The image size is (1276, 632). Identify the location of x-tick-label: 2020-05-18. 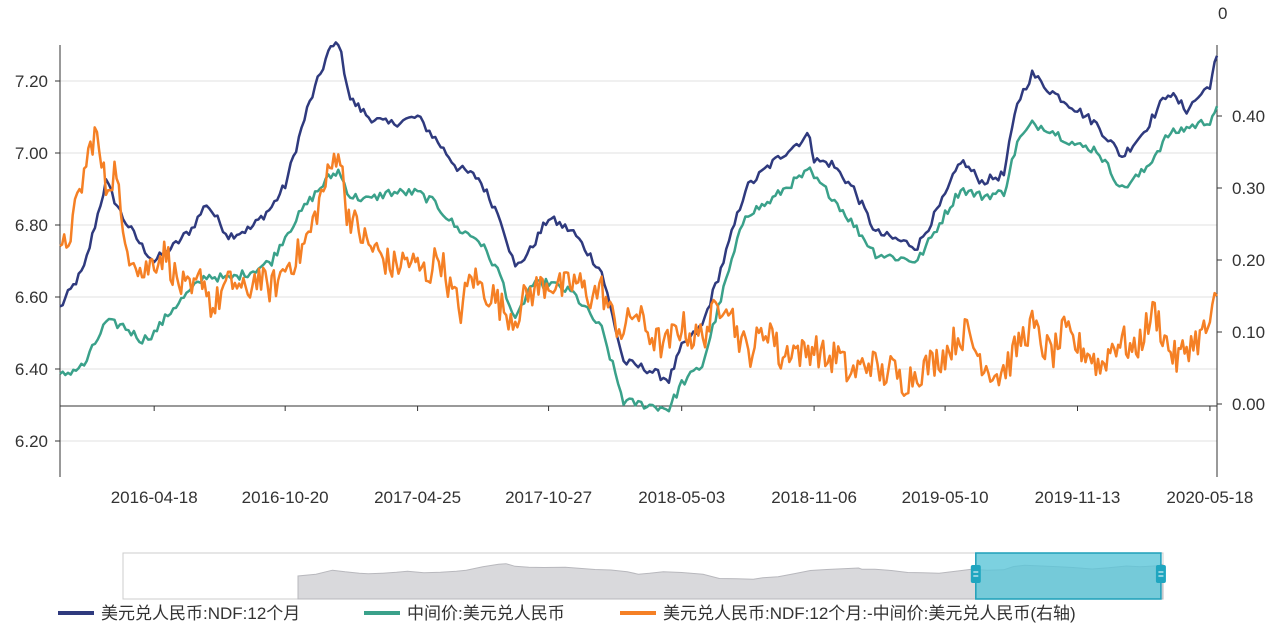
(1209, 497).